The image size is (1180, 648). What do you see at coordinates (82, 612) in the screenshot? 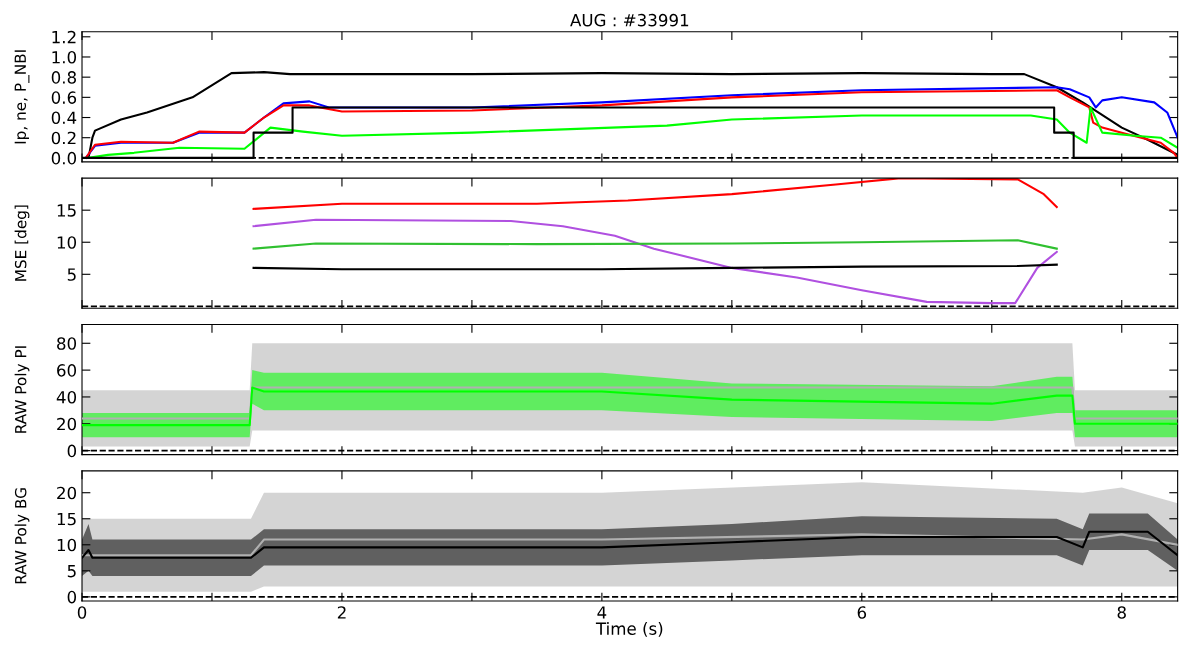
I see `x-tick-label: 0` at bounding box center [82, 612].